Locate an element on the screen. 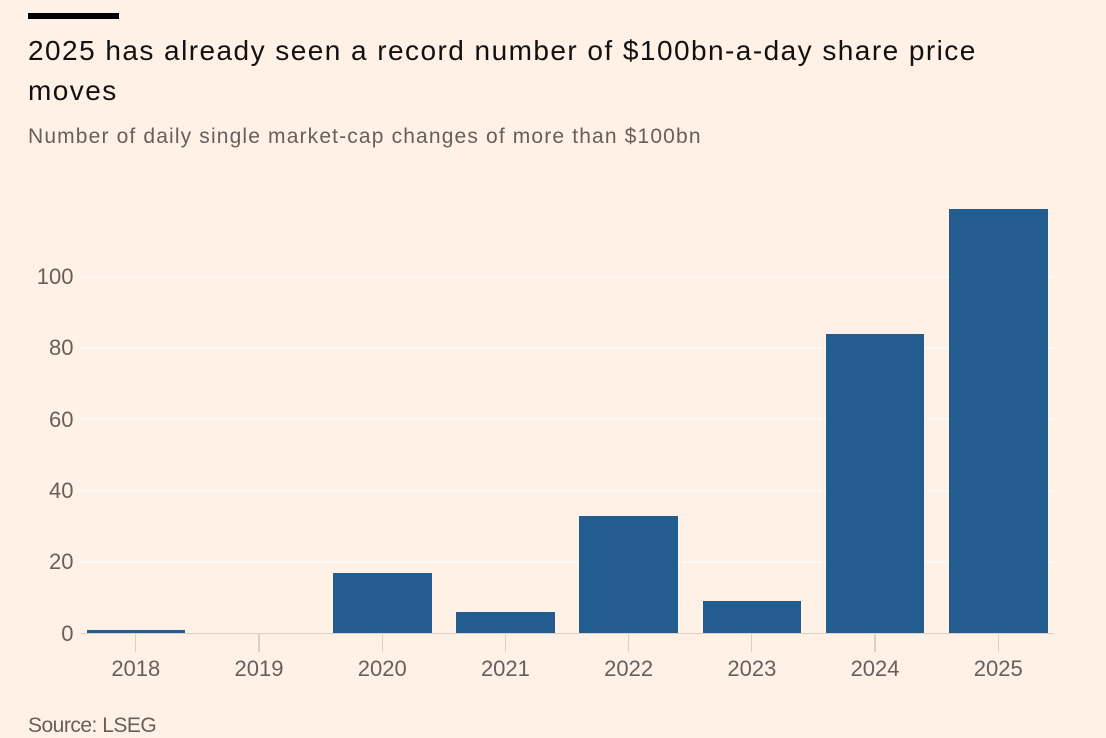 The image size is (1106, 738). x-axis-baseline is located at coordinates (567, 634).